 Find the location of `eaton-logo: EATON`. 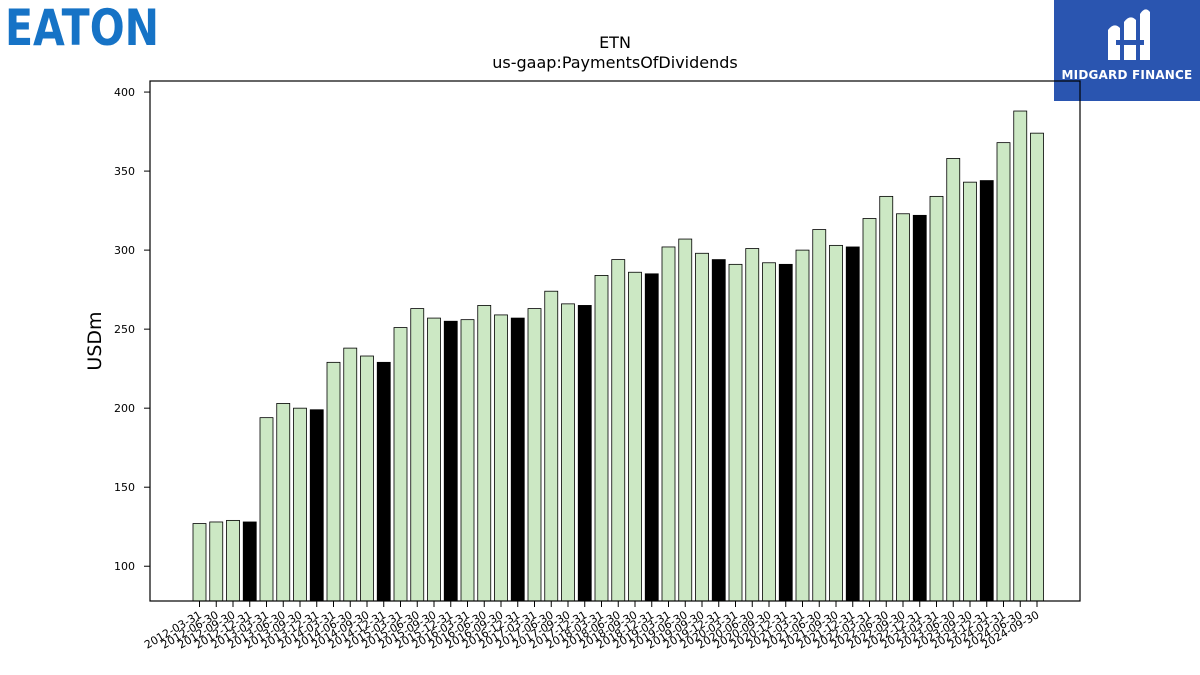

eaton-logo: EATON is located at coordinates (82, 26).